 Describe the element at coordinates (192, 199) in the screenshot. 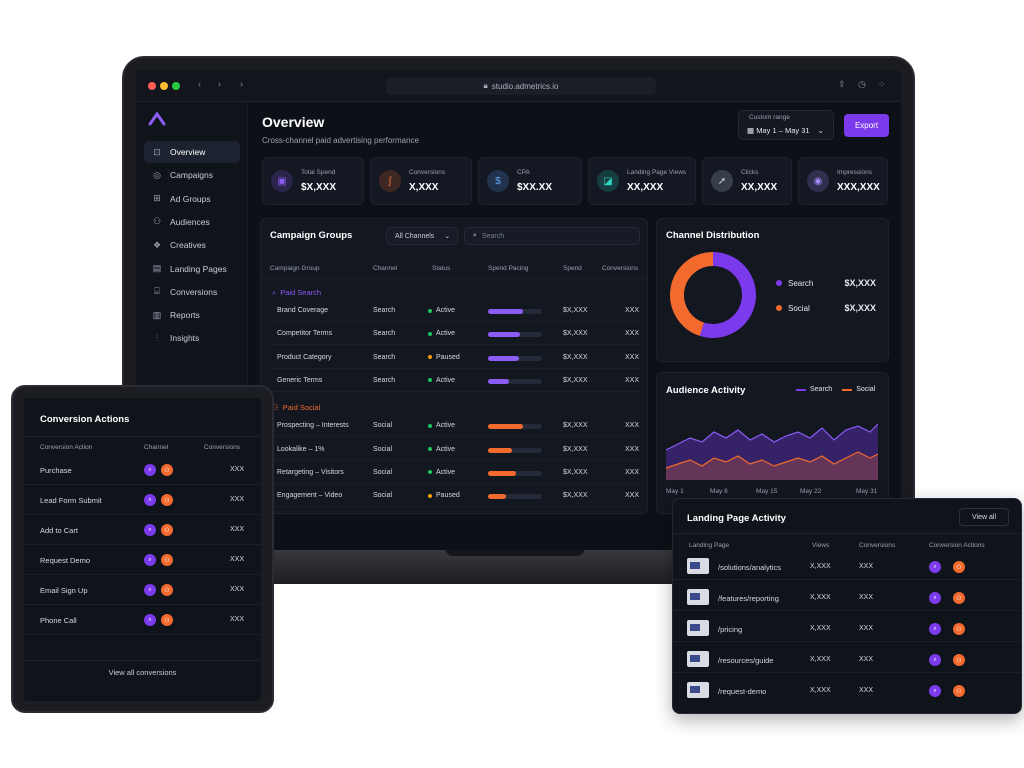

I see `sidebar-item-ad-groups: ⊞ Ad Groups` at that location.